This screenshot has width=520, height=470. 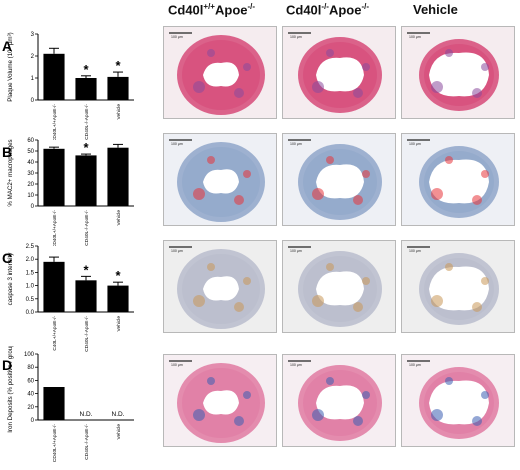 I want to click on col2-prefix: Cd40l, so click(x=304, y=10).